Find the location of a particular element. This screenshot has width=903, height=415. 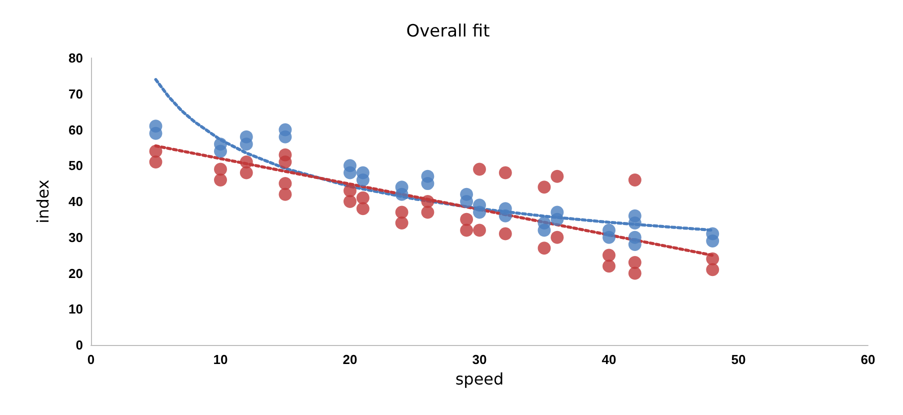

x-tick-label: 20 is located at coordinates (350, 359).